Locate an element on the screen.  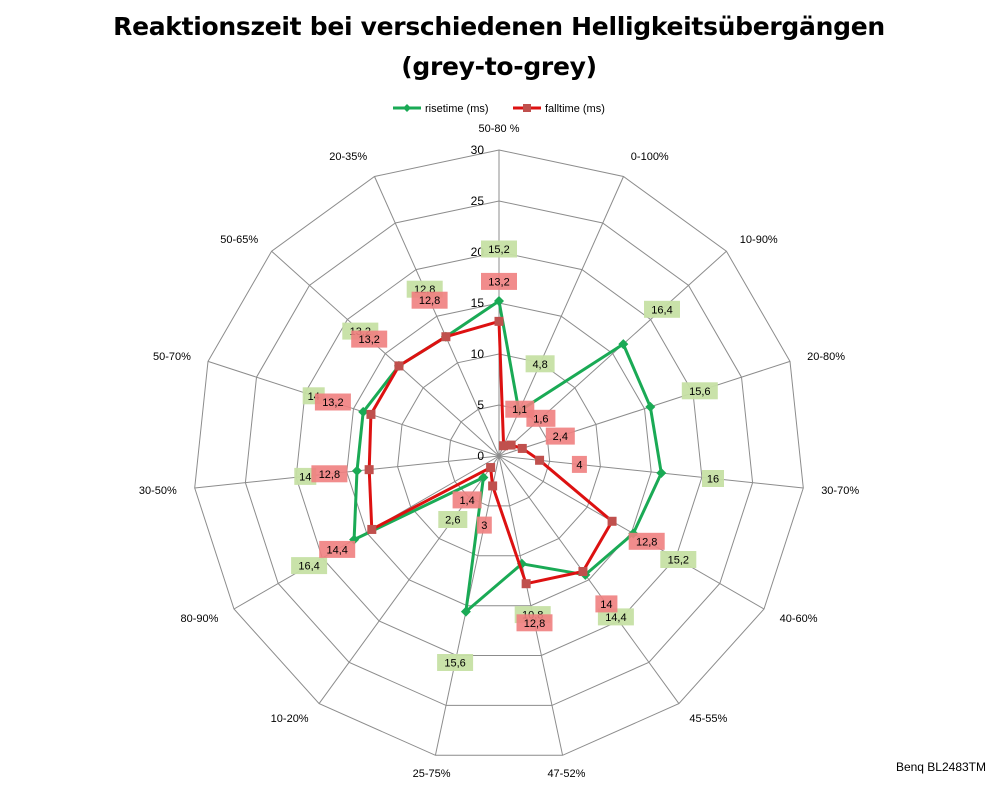
data-label-text: 1,6 is located at coordinates (540, 419).